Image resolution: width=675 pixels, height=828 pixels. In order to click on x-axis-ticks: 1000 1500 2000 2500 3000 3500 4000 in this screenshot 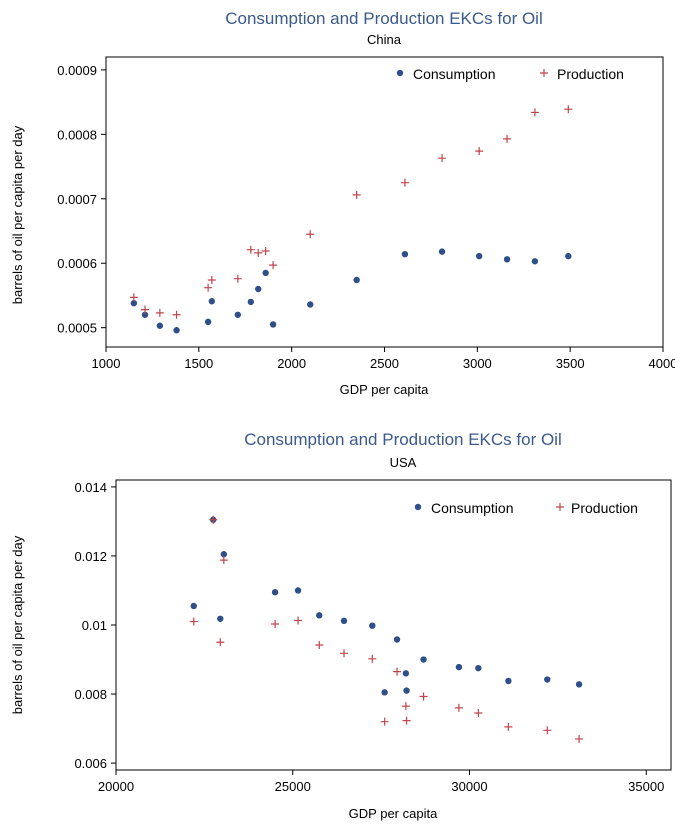, I will do `click(383, 359)`.